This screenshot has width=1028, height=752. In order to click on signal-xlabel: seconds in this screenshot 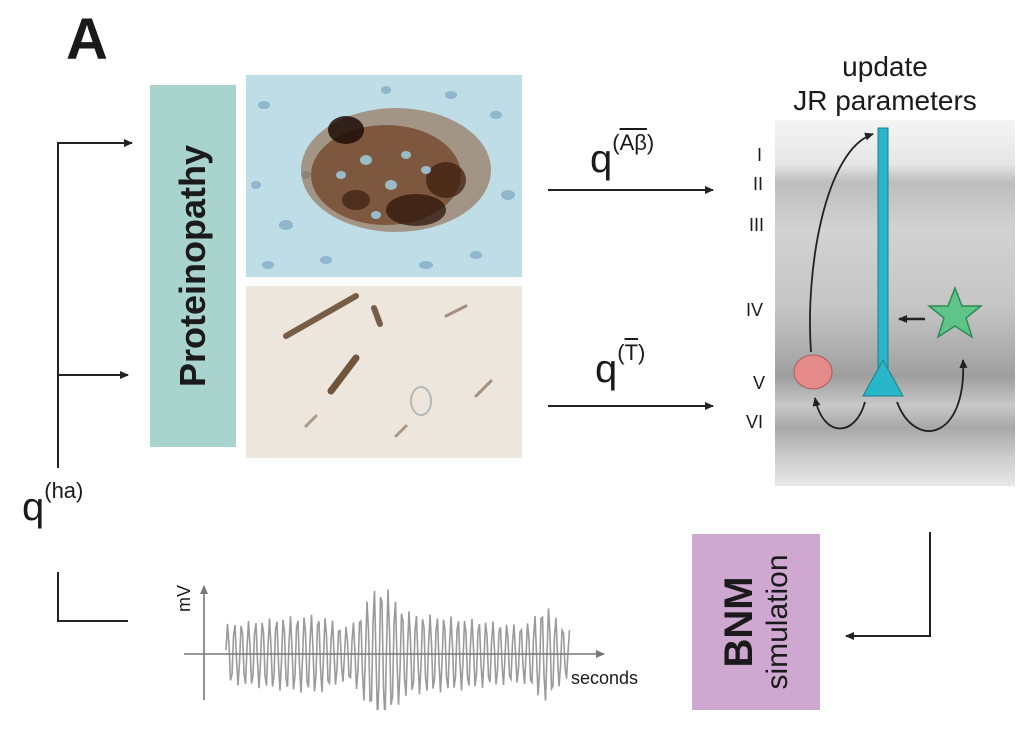, I will do `click(605, 678)`.